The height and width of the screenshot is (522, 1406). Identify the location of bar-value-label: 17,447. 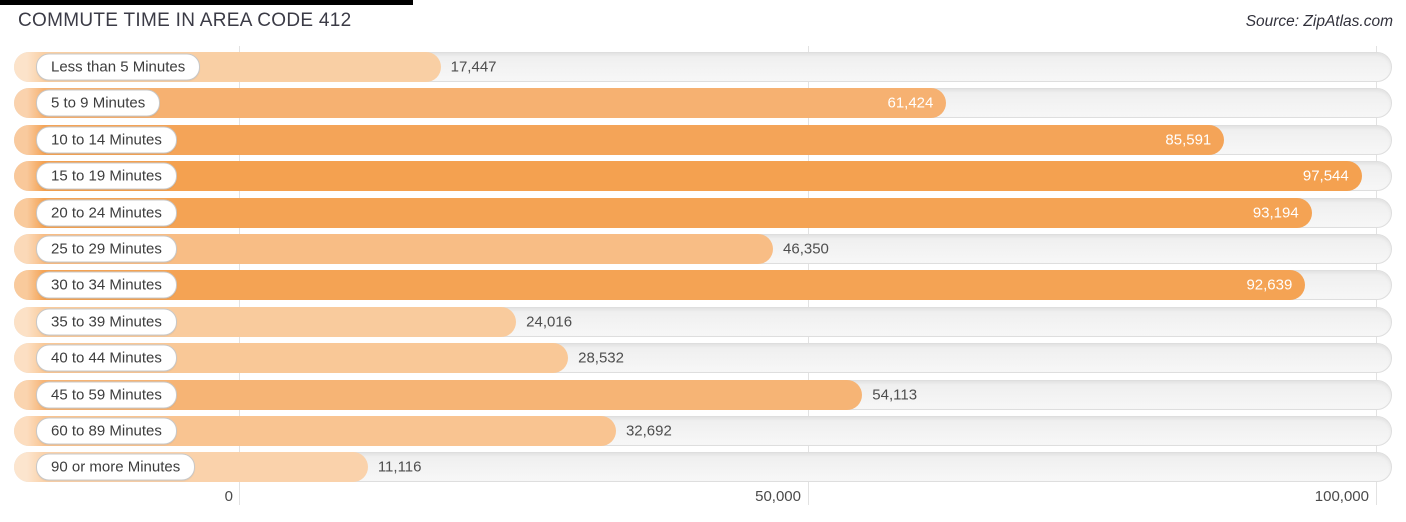
(473, 67).